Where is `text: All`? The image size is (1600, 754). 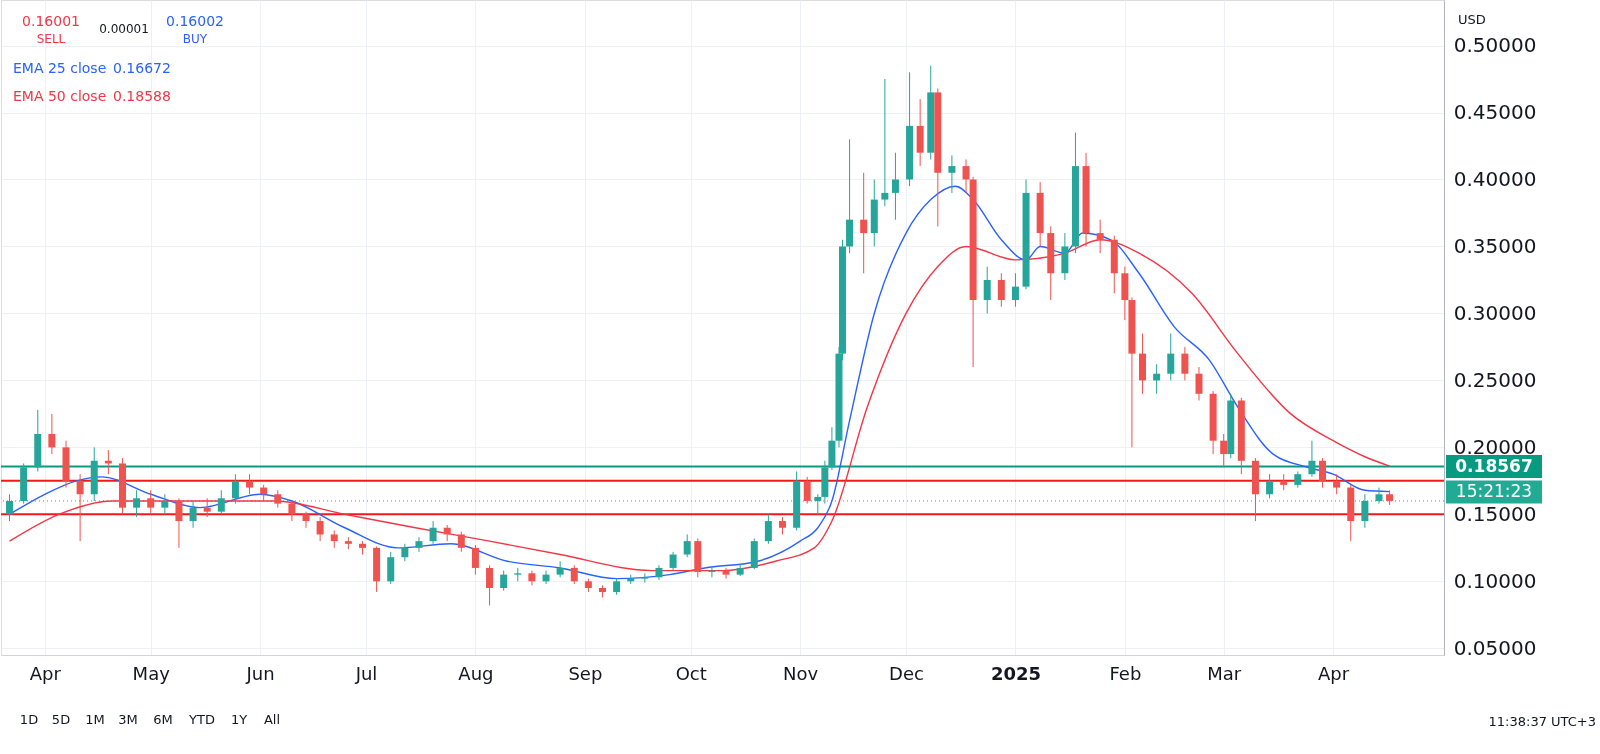
text: All is located at coordinates (272, 719).